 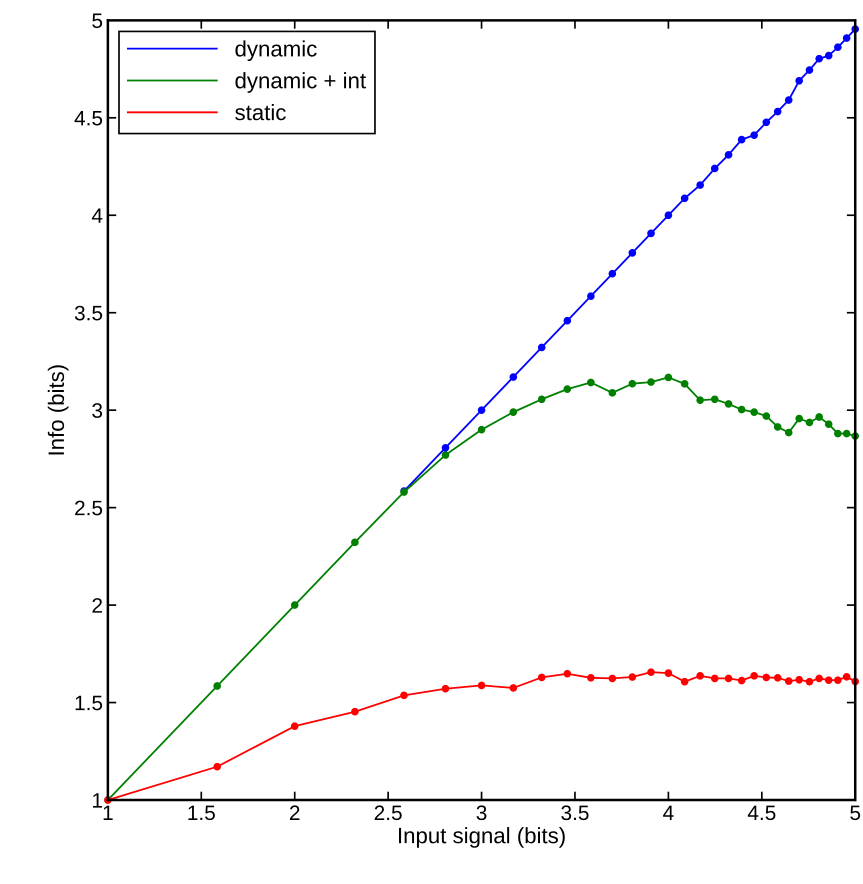 What do you see at coordinates (260, 112) in the screenshot?
I see `legend-label: static` at bounding box center [260, 112].